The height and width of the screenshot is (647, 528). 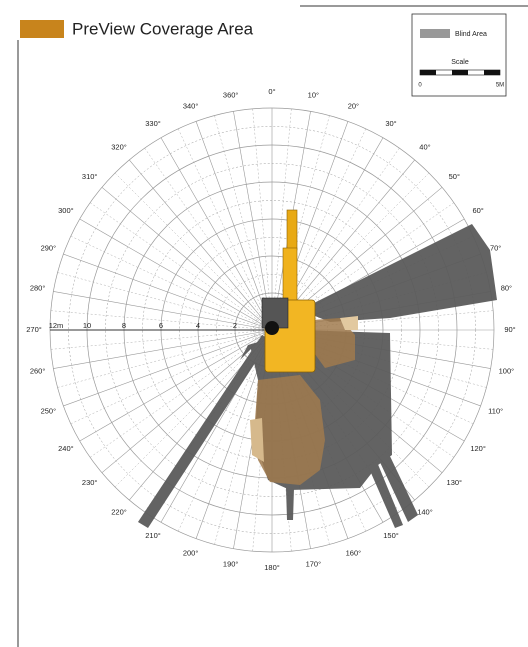 What do you see at coordinates (495, 410) in the screenshot?
I see `angle-label: 110°` at bounding box center [495, 410].